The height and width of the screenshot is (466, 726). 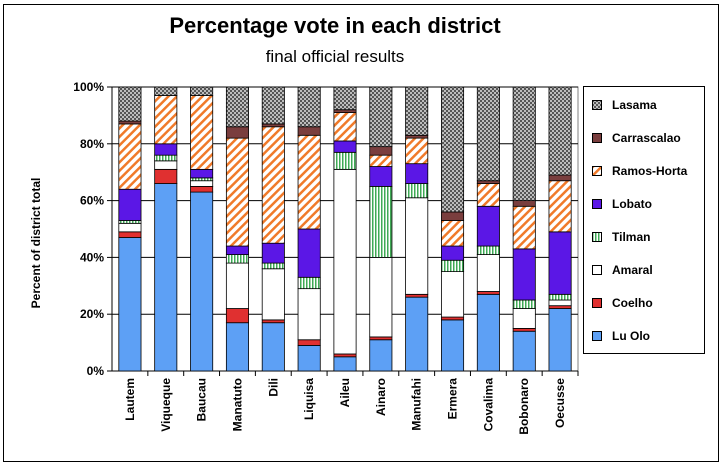 I want to click on bar-lobato-oecusse, so click(x=560, y=263).